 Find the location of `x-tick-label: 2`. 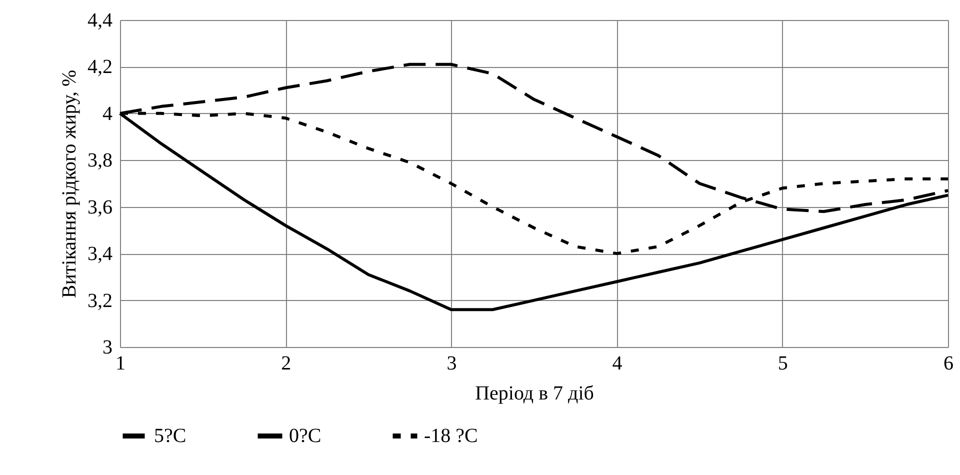

x-tick-label: 2 is located at coordinates (286, 363).